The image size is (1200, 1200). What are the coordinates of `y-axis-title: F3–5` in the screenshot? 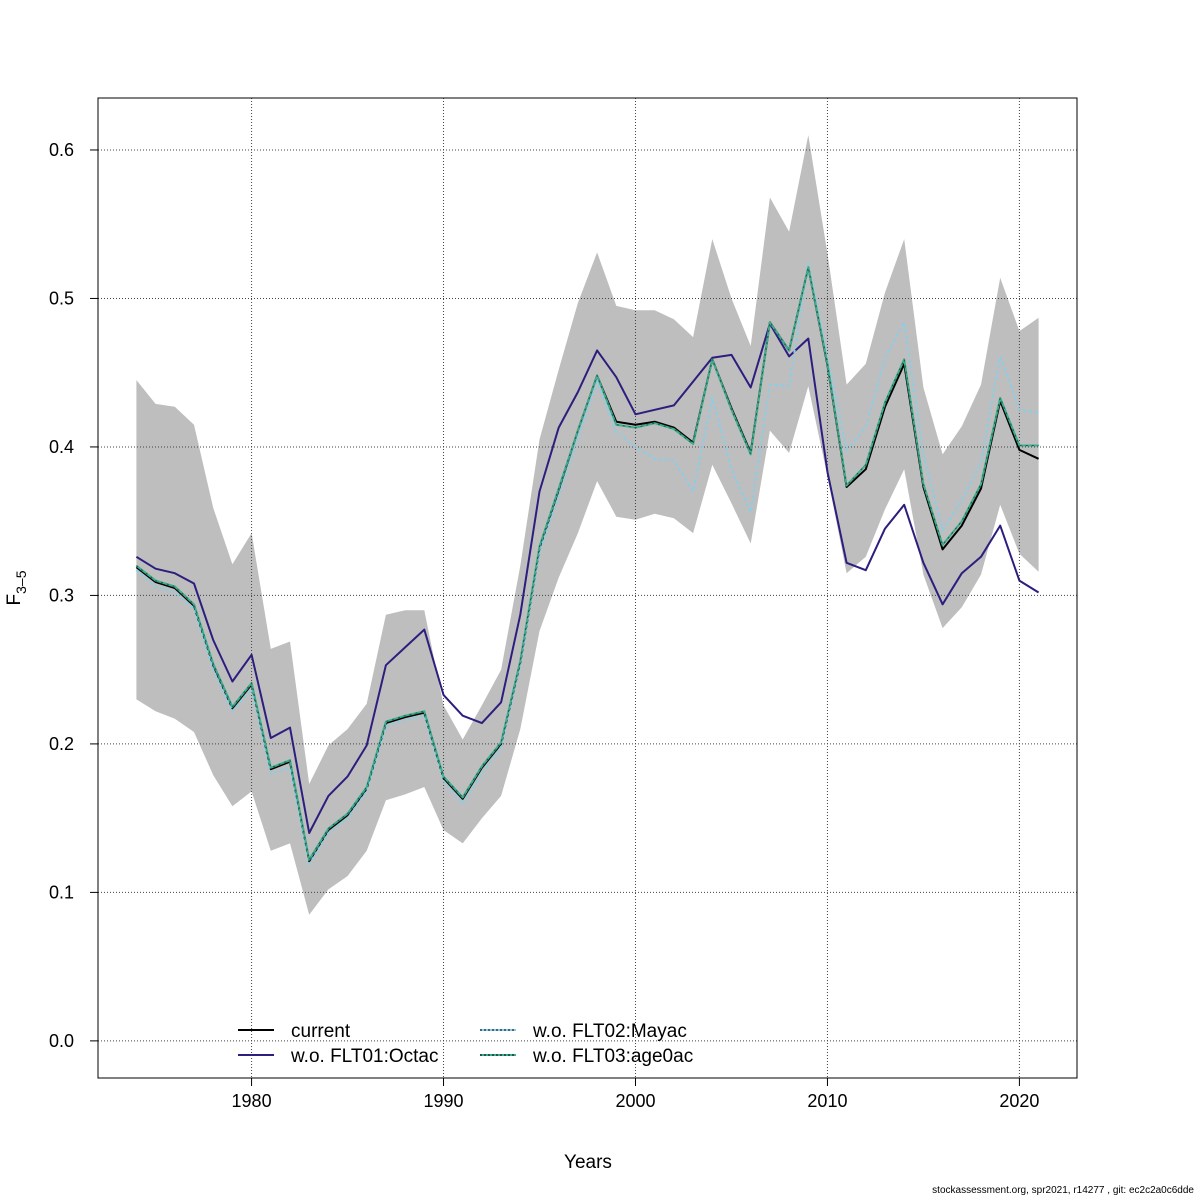 It's located at (16, 587).